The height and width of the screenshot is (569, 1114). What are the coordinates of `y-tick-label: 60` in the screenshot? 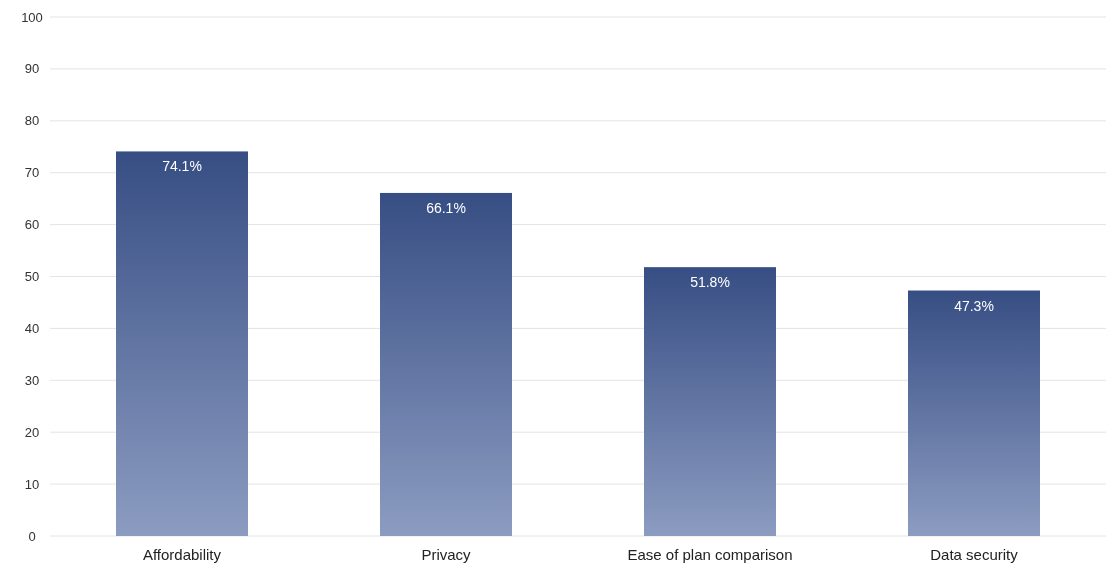 It's located at (32, 225).